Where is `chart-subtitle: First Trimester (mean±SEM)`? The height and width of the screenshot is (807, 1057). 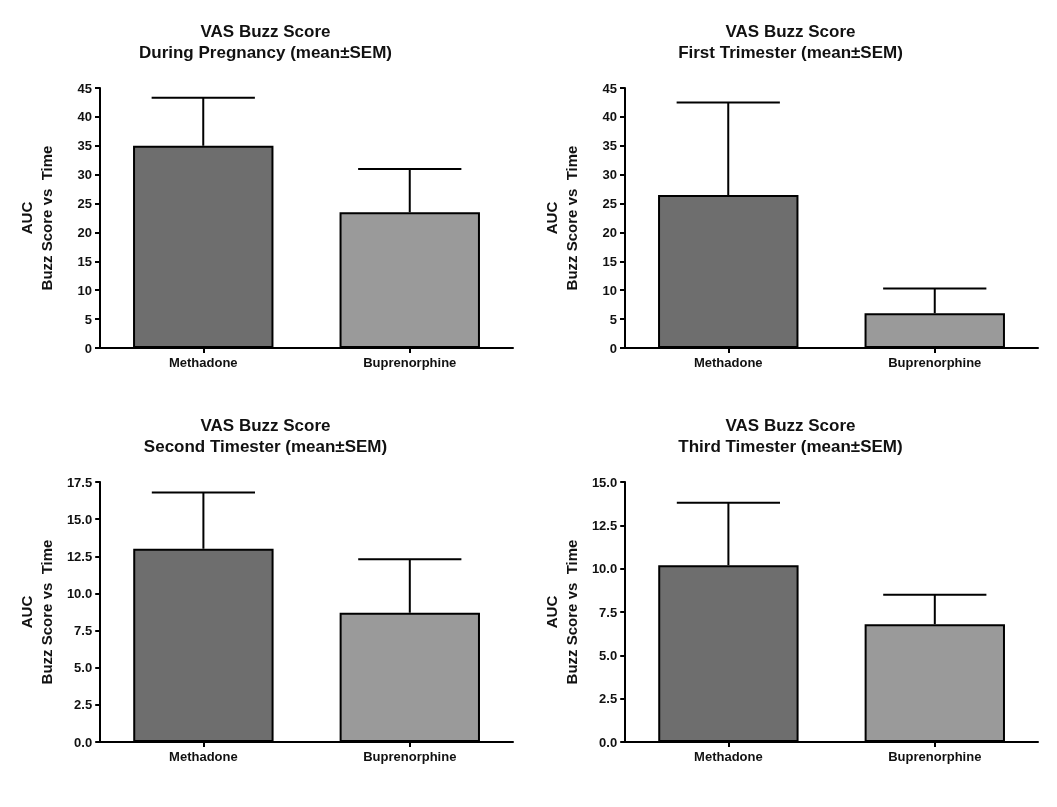 chart-subtitle: First Trimester (mean±SEM) is located at coordinates (790, 52).